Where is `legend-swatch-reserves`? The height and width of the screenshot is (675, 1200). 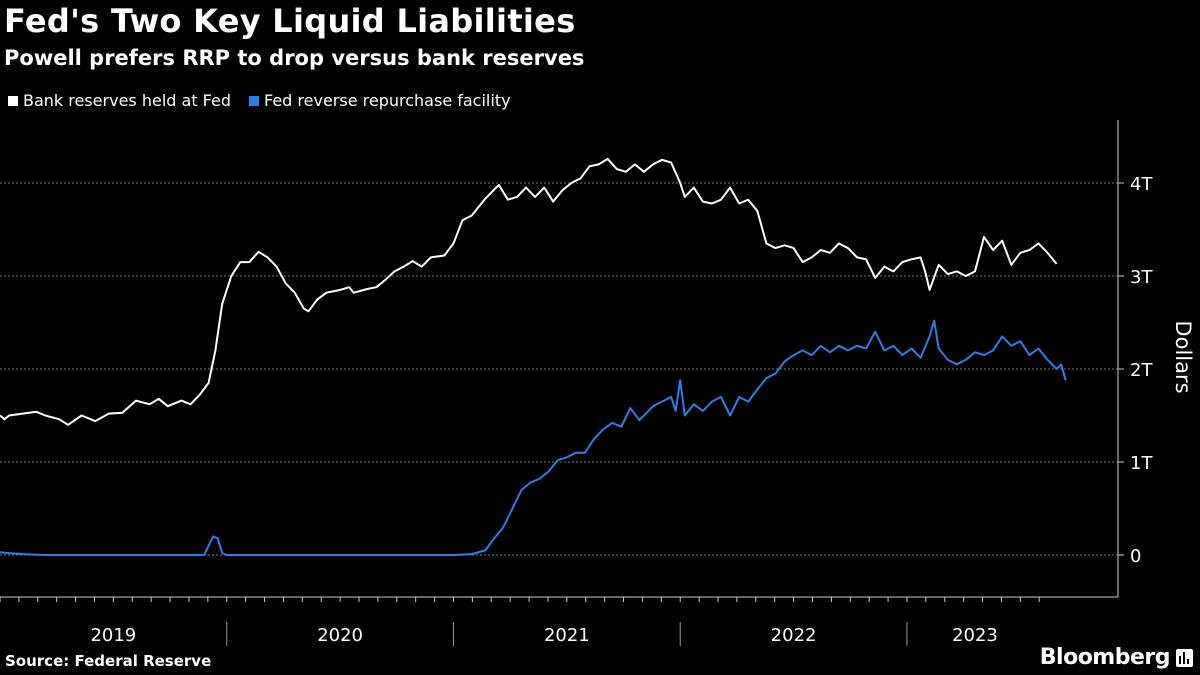 legend-swatch-reserves is located at coordinates (13, 100).